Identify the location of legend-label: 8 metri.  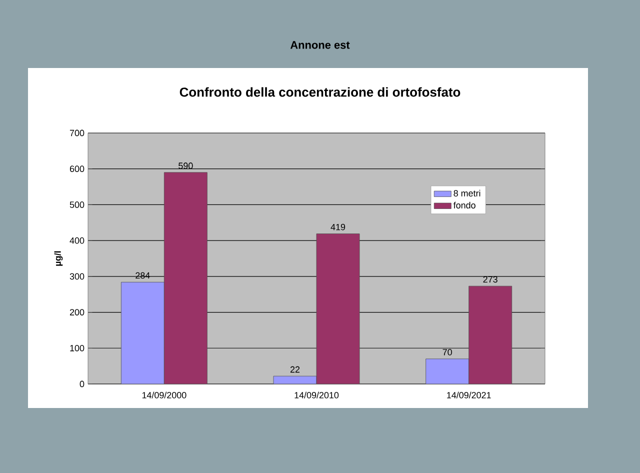
(467, 193).